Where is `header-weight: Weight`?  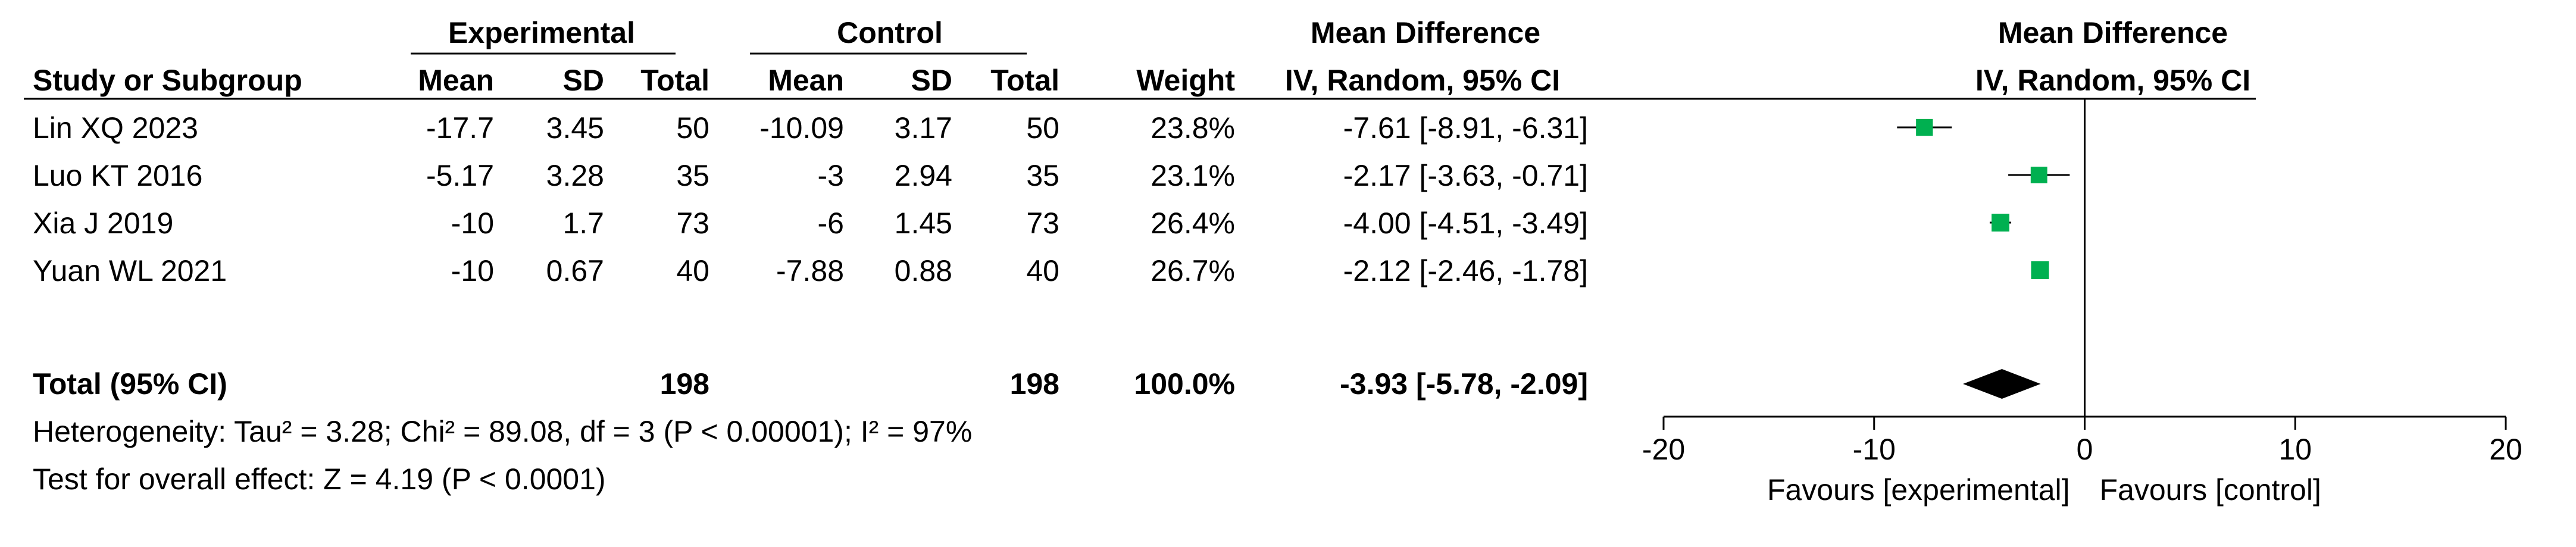
header-weight: Weight is located at coordinates (1185, 81).